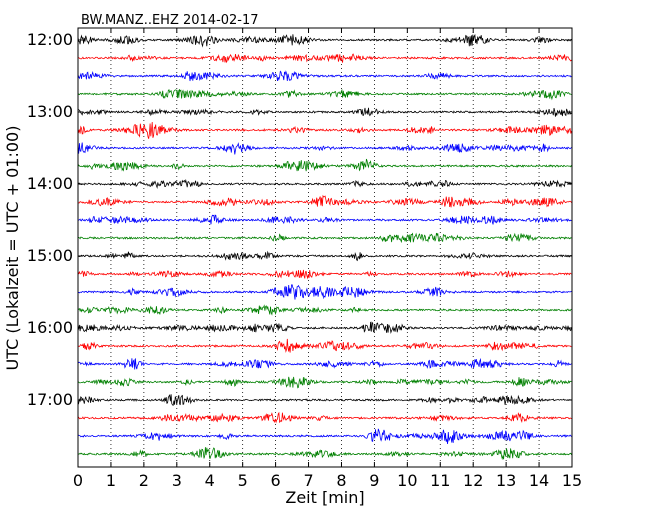  I want to click on y-tick-label: 17:00, so click(50, 399).